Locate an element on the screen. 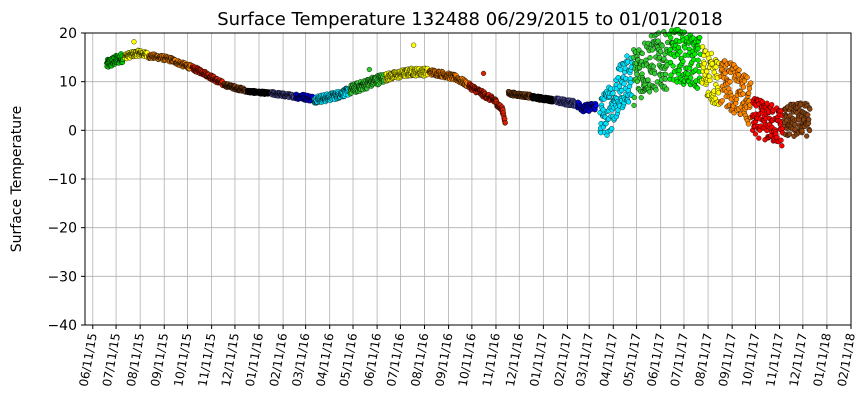 The height and width of the screenshot is (408, 866). x-tick-label: 10/11/17 is located at coordinates (750, 360).